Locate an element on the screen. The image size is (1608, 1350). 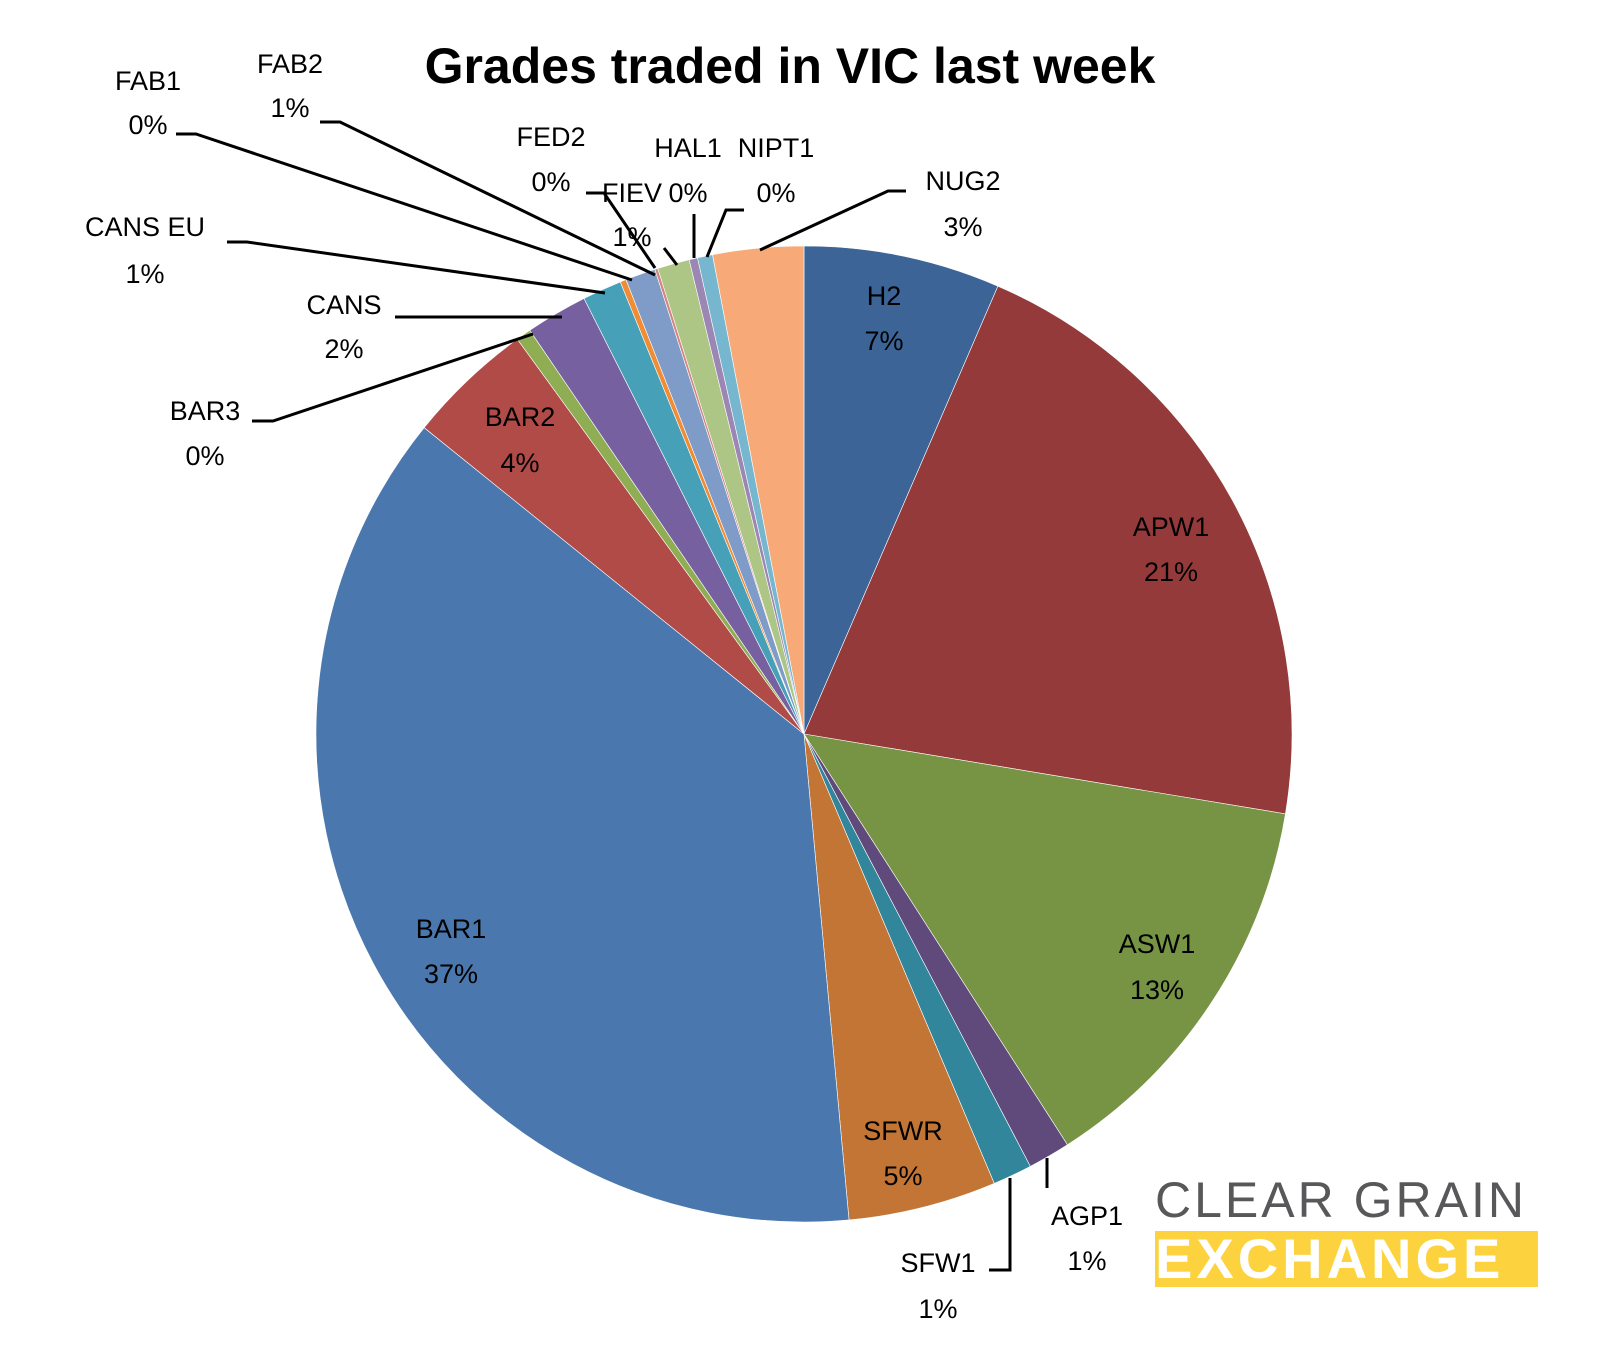
outside-label-nipt1-percent: 0% is located at coordinates (775, 193).